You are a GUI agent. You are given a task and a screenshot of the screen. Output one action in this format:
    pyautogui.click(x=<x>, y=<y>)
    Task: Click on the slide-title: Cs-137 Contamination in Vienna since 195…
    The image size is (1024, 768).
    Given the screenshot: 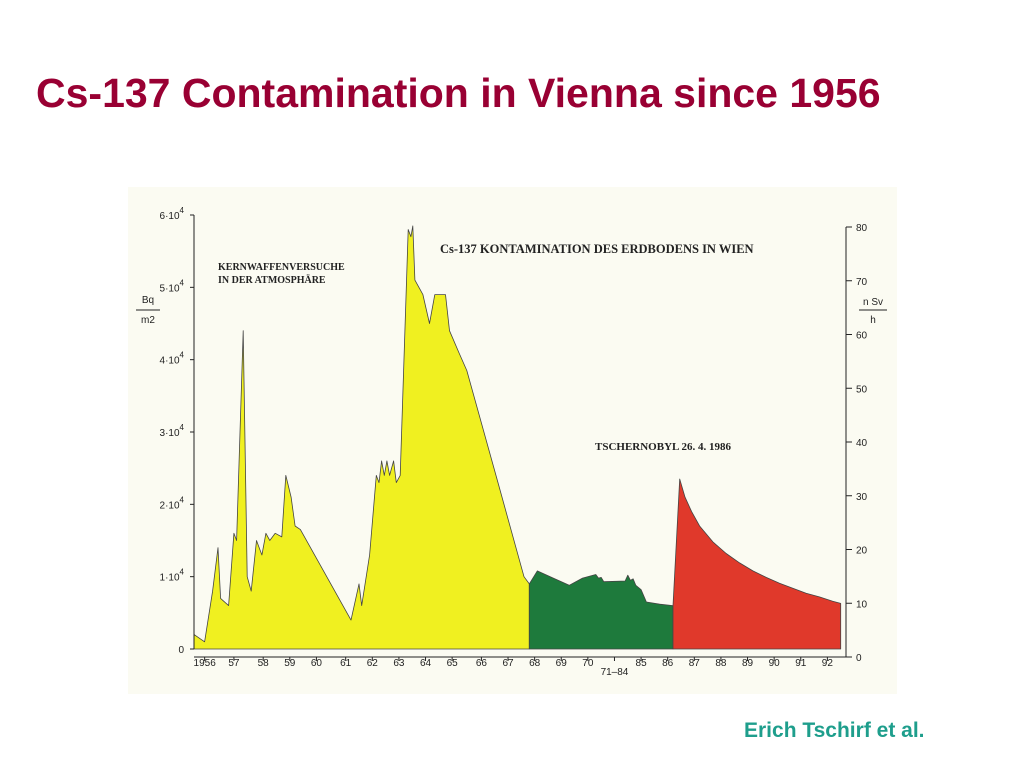 What is the action you would take?
    pyautogui.click(x=458, y=93)
    